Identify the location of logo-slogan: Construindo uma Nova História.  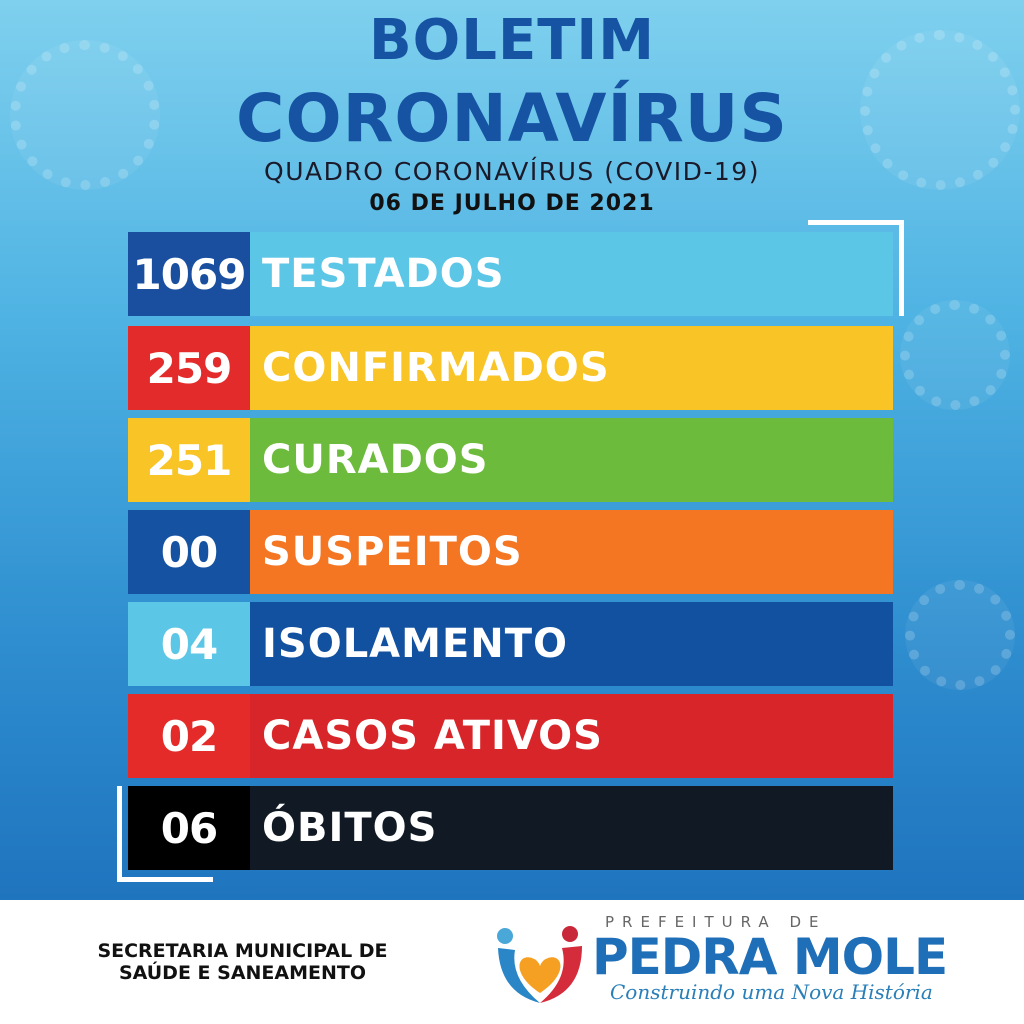
(771, 992).